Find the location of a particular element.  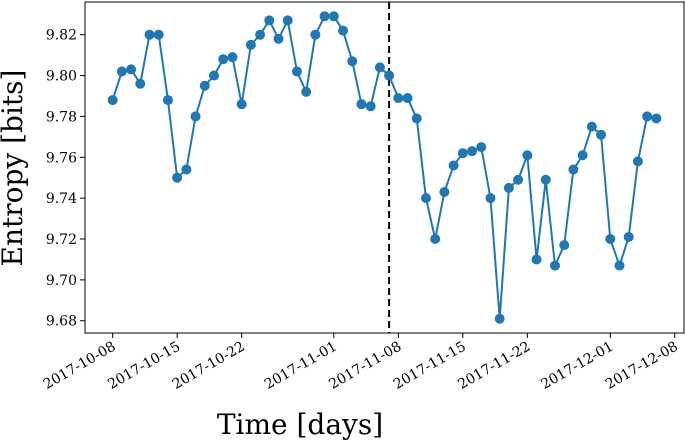

y-tick-label: 9.74 is located at coordinates (61, 199).